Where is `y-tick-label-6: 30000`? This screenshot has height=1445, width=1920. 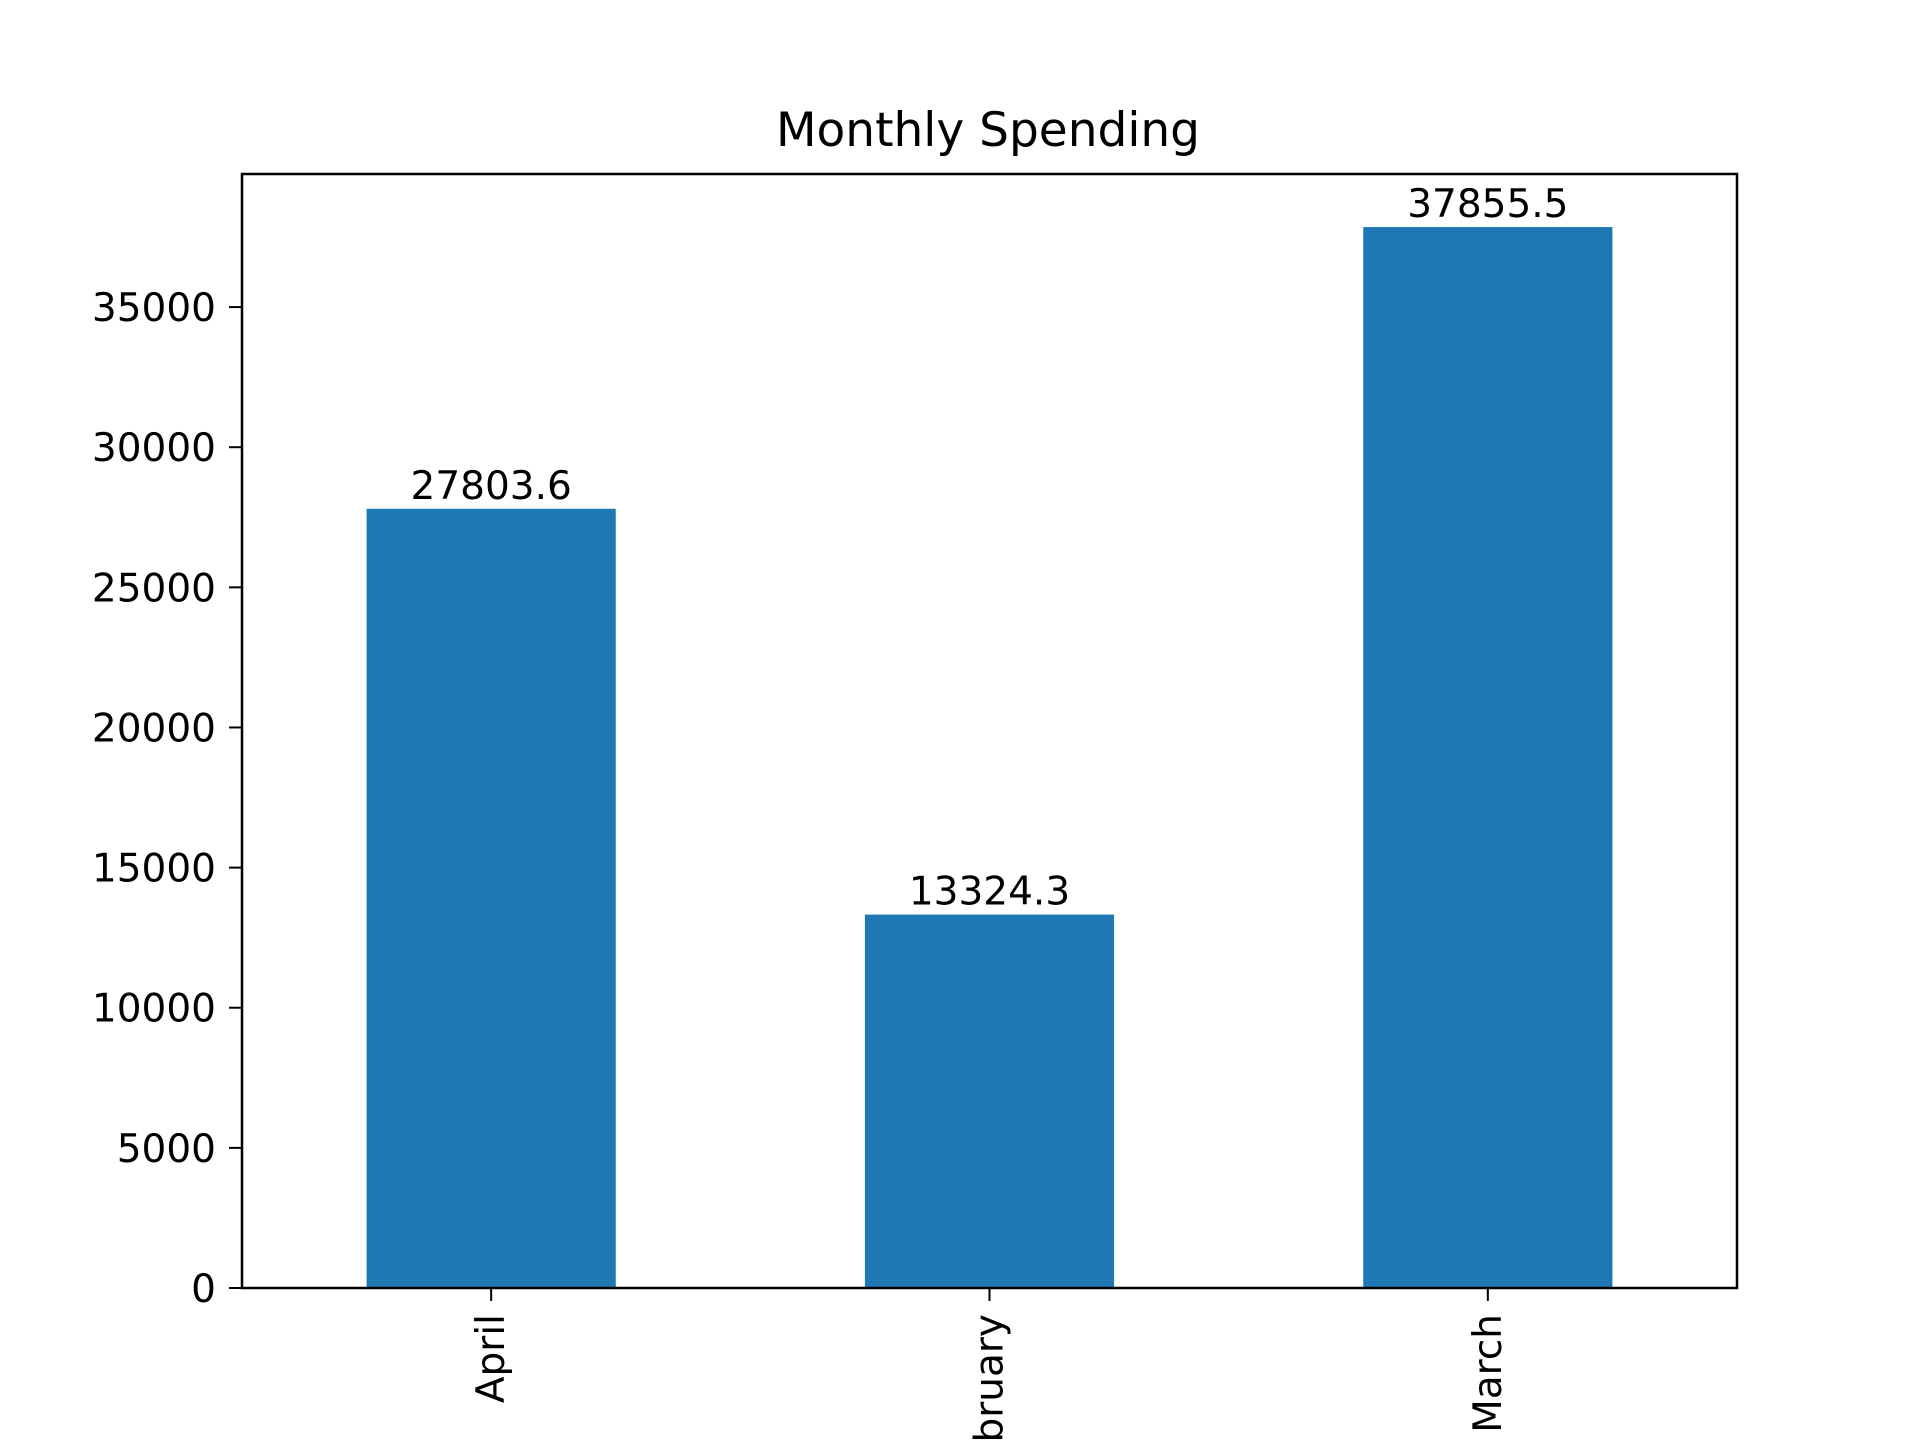 y-tick-label-6: 30000 is located at coordinates (154, 448).